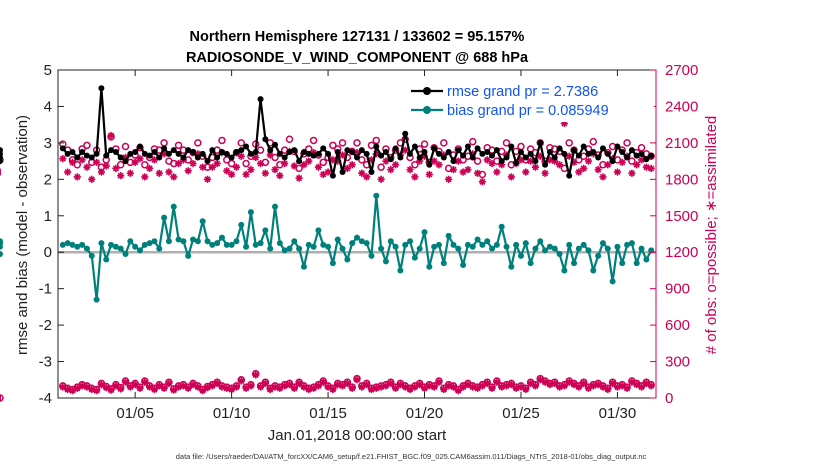  Describe the element at coordinates (357, 58) in the screenshot. I see `title-line2: RADIOSONDE_V_WIND_COMPONENT @ 688 hPa` at that location.